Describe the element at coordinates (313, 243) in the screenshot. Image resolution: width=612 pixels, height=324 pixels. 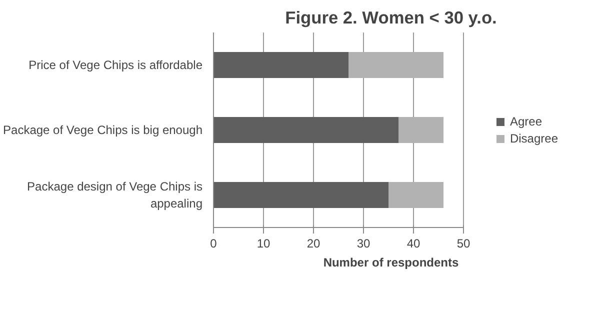
I see `x-tick-label: 20` at that location.